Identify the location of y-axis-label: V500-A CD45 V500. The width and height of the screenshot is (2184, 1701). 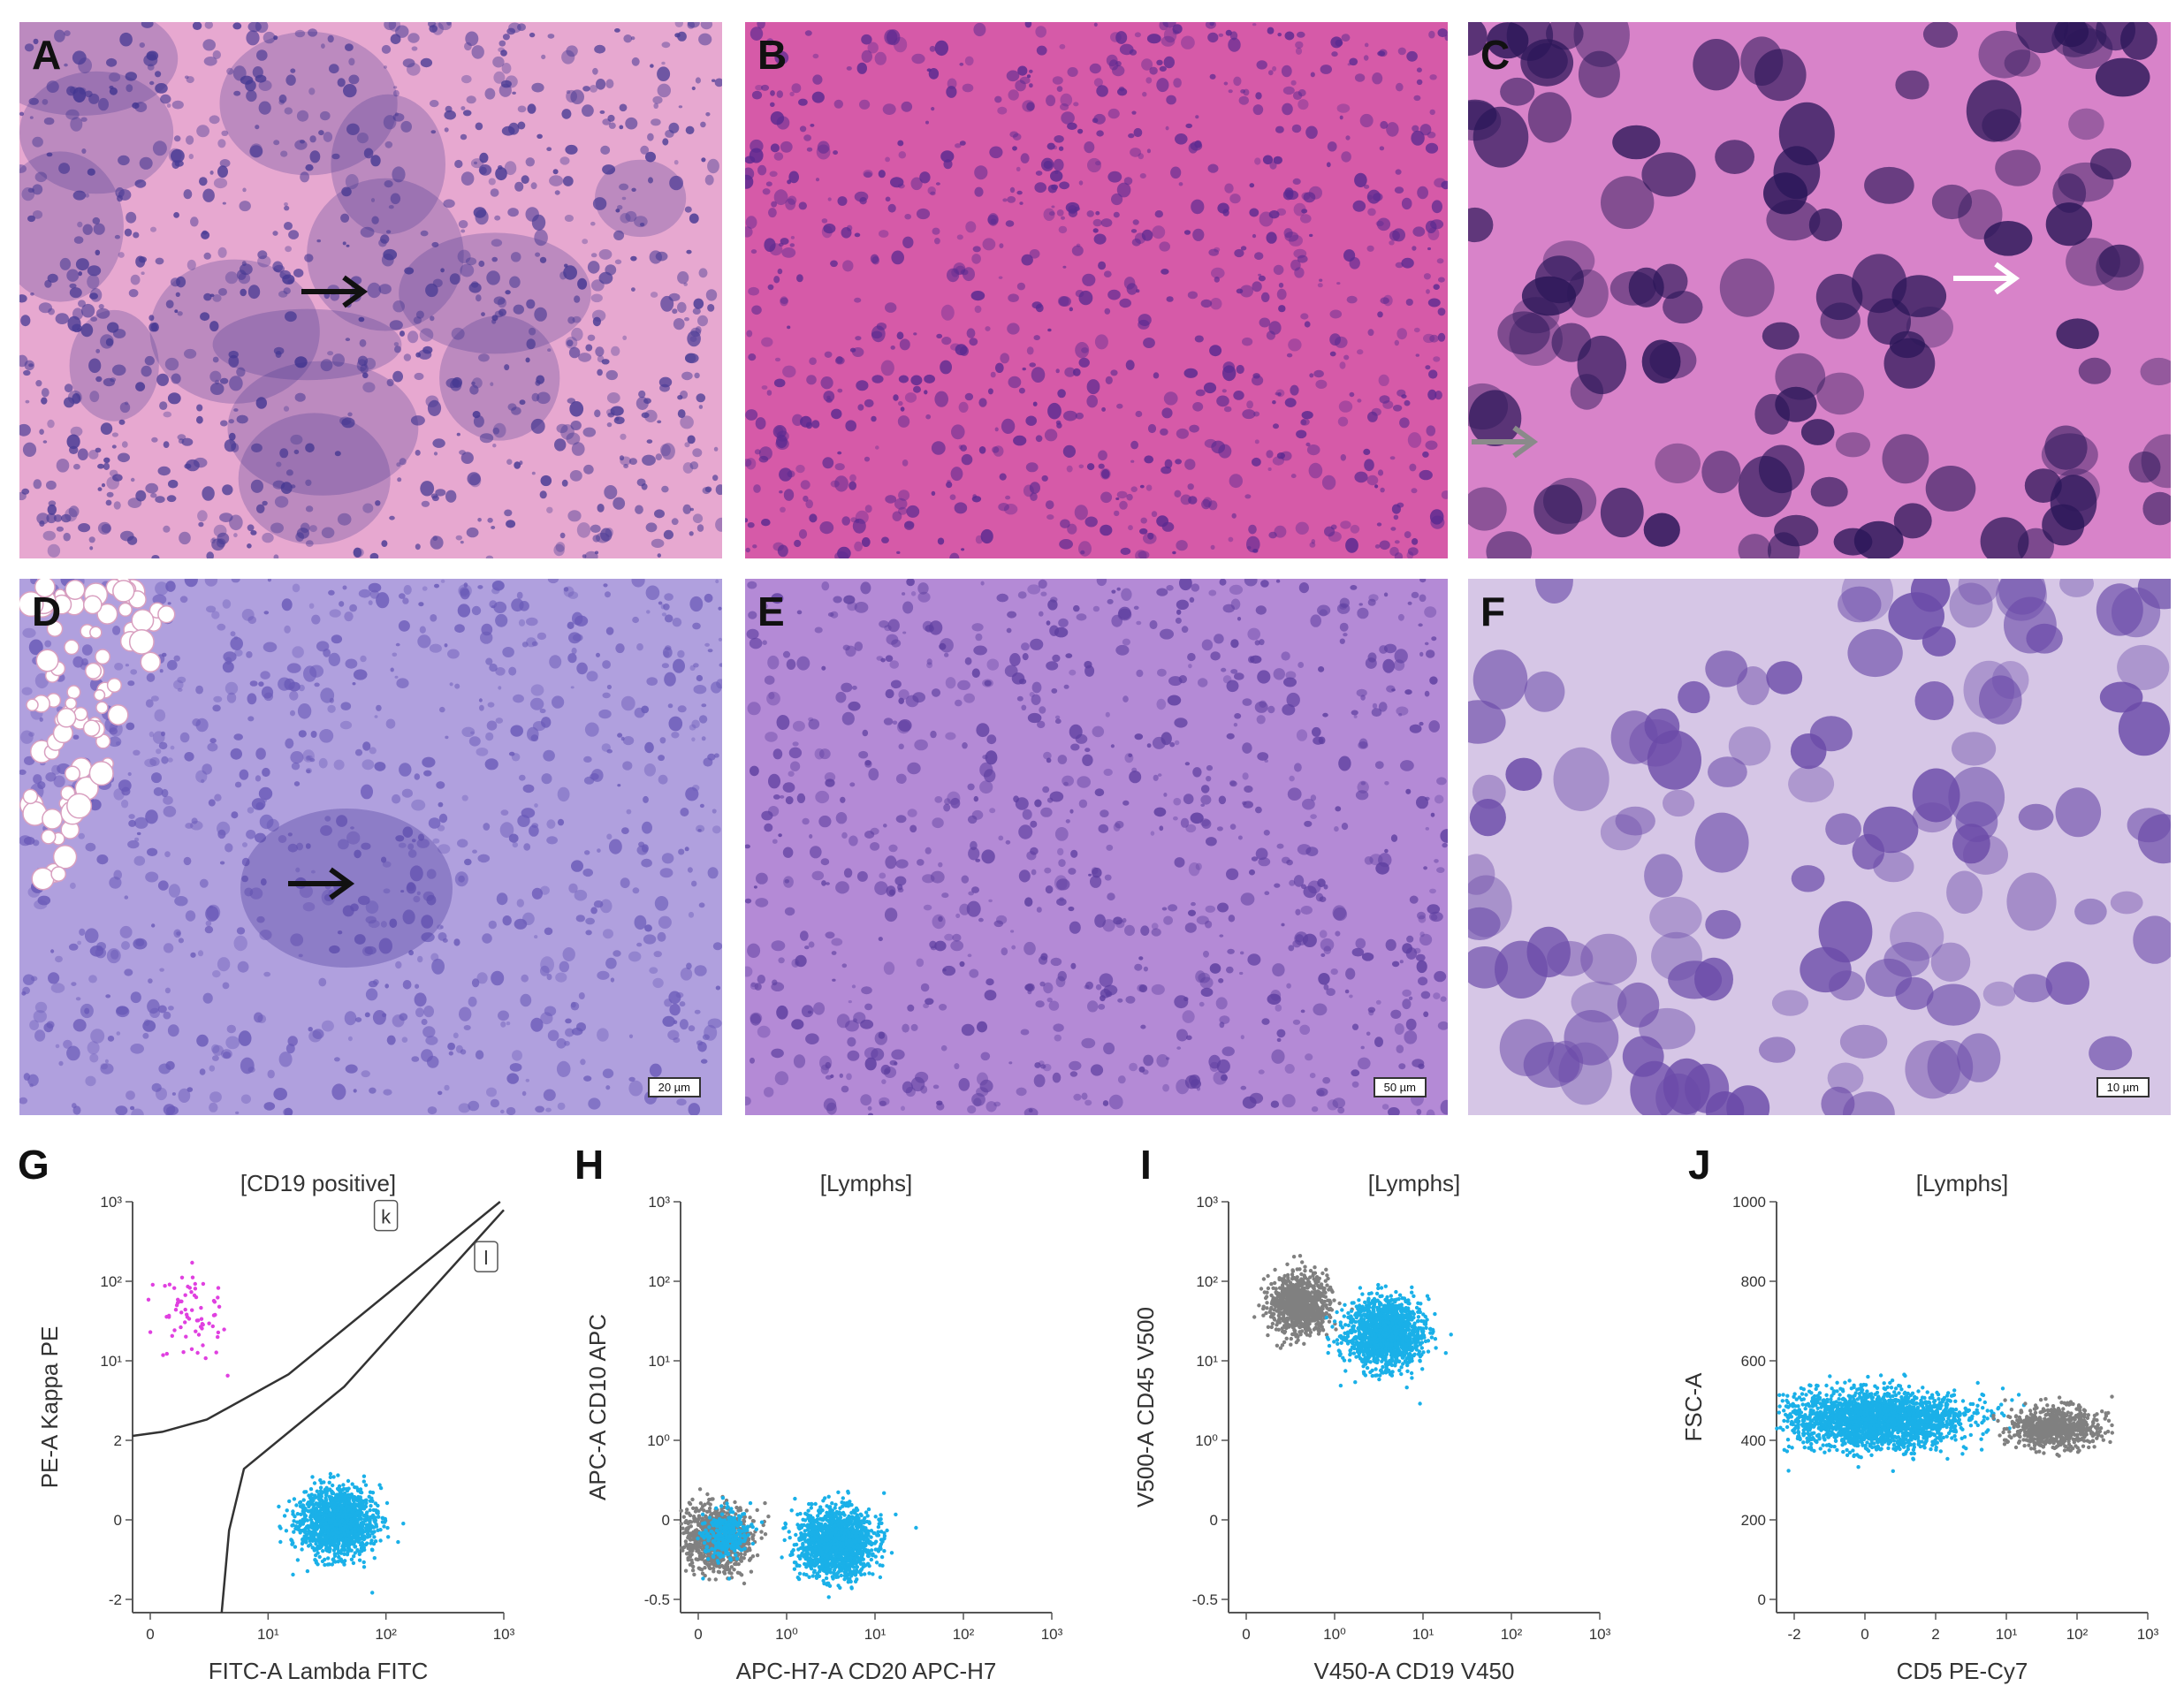
(1145, 1407).